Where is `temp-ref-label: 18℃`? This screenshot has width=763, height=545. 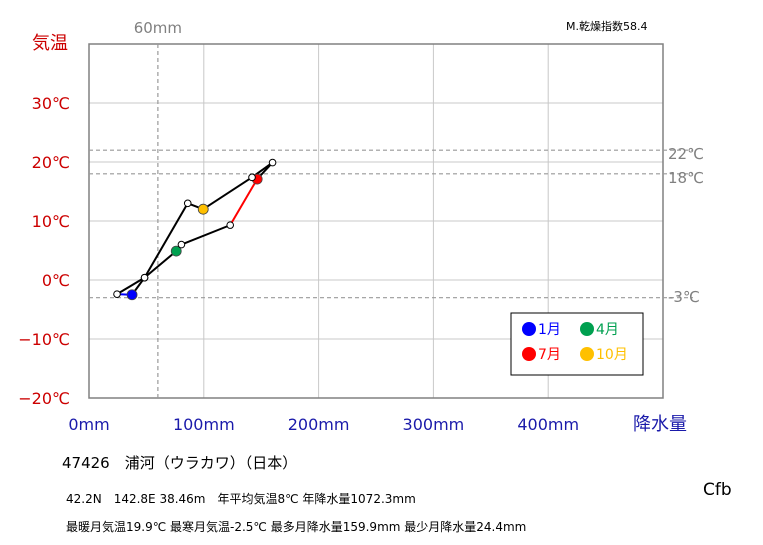
temp-ref-label: 18℃ is located at coordinates (686, 178).